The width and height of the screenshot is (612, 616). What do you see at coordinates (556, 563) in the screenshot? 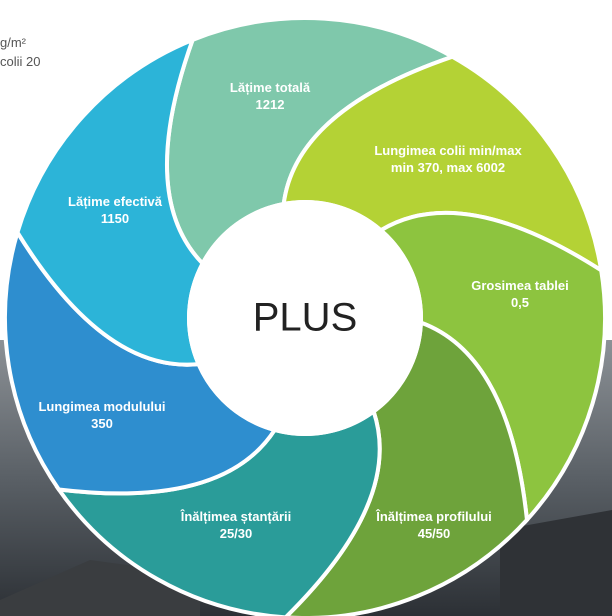
I see `chimney` at bounding box center [556, 563].